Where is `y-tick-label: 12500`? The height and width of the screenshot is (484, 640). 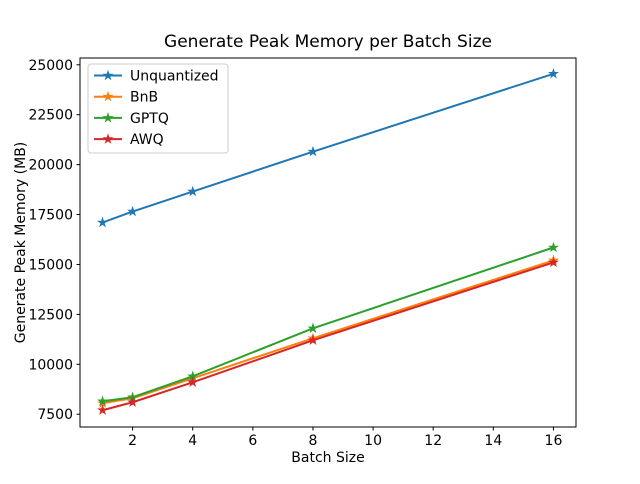
y-tick-label: 12500 is located at coordinates (50, 315).